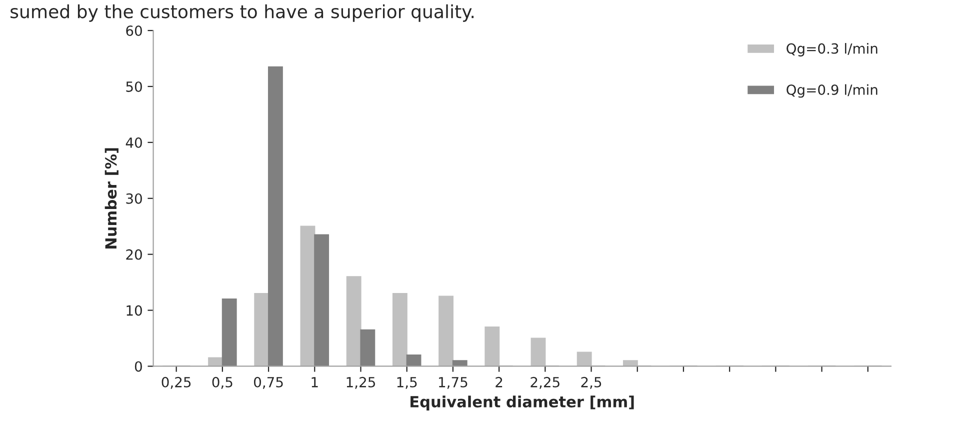 The height and width of the screenshot is (436, 958). Describe the element at coordinates (360, 382) in the screenshot. I see `x-tick-label: 1,25` at that location.